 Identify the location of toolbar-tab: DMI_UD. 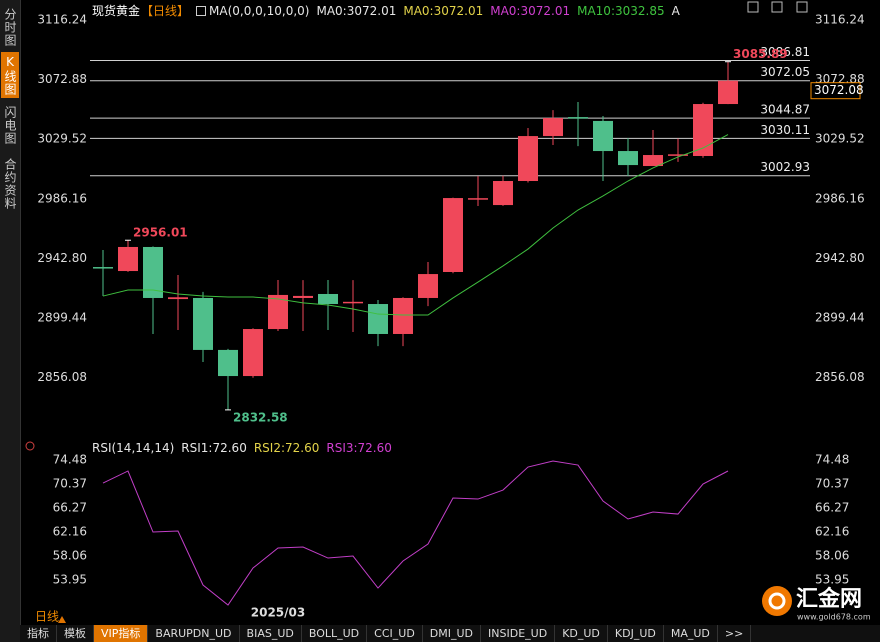
(452, 633).